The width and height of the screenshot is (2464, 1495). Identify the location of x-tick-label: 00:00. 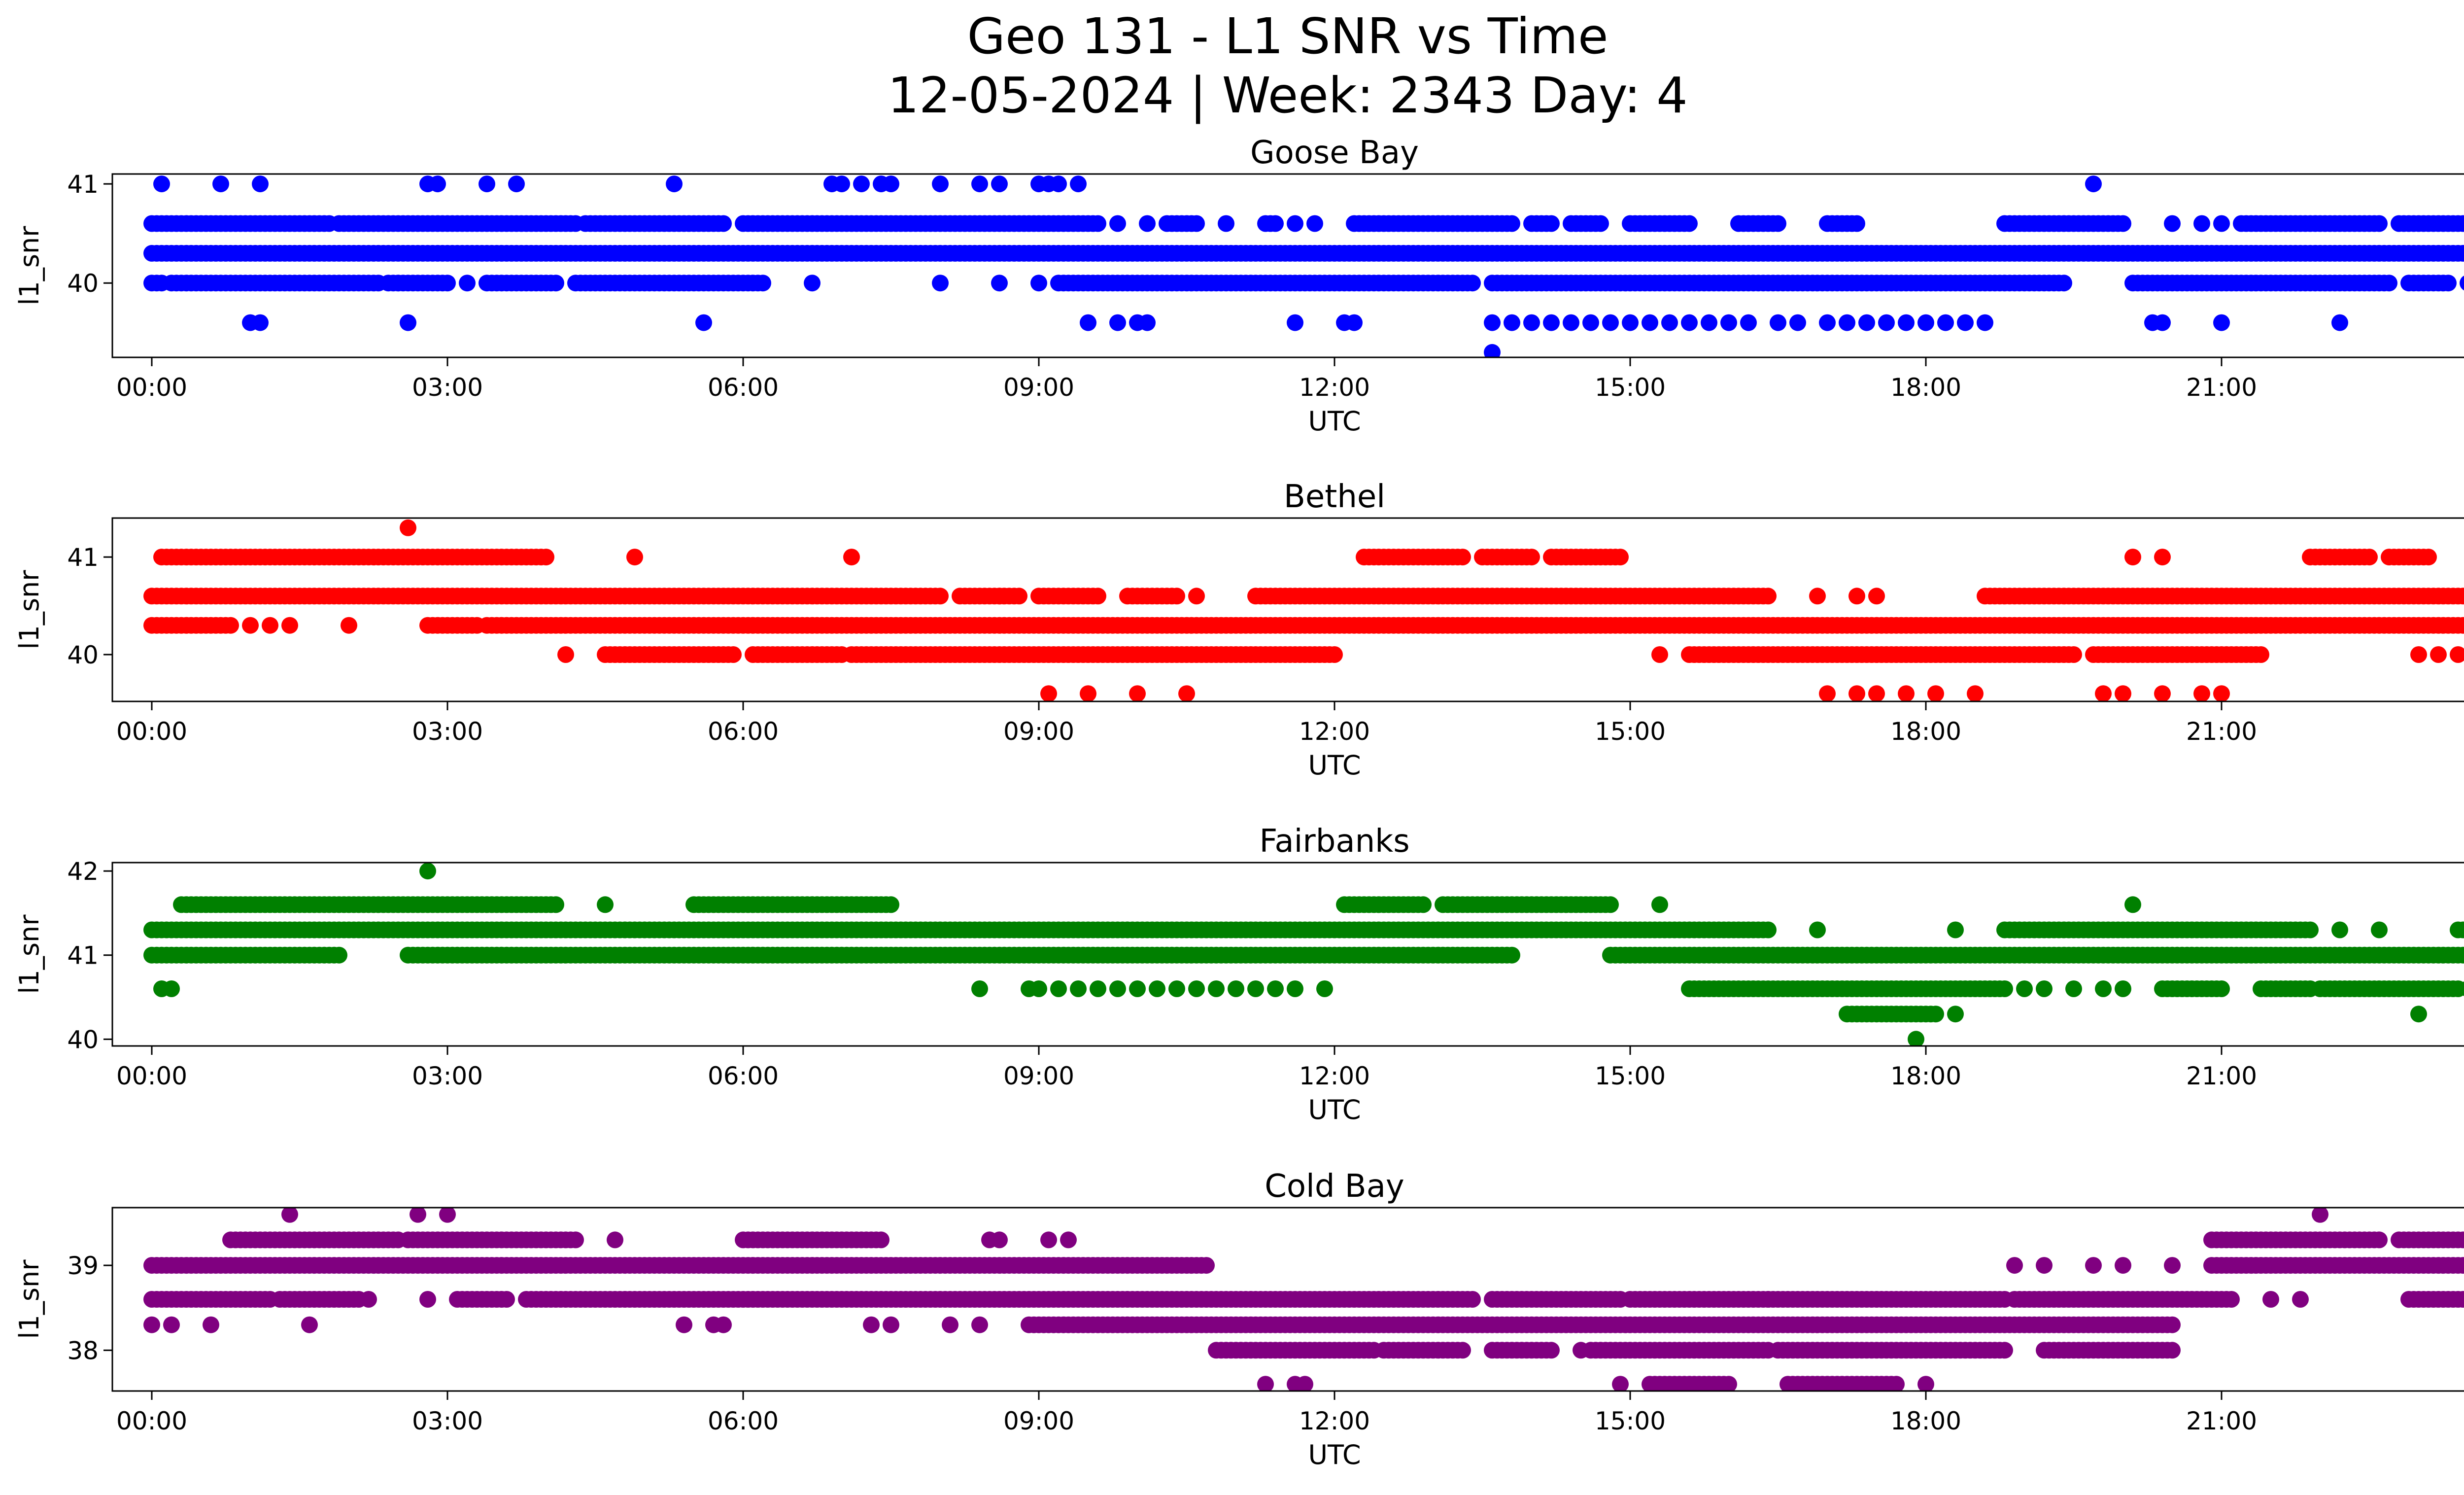
(151, 731).